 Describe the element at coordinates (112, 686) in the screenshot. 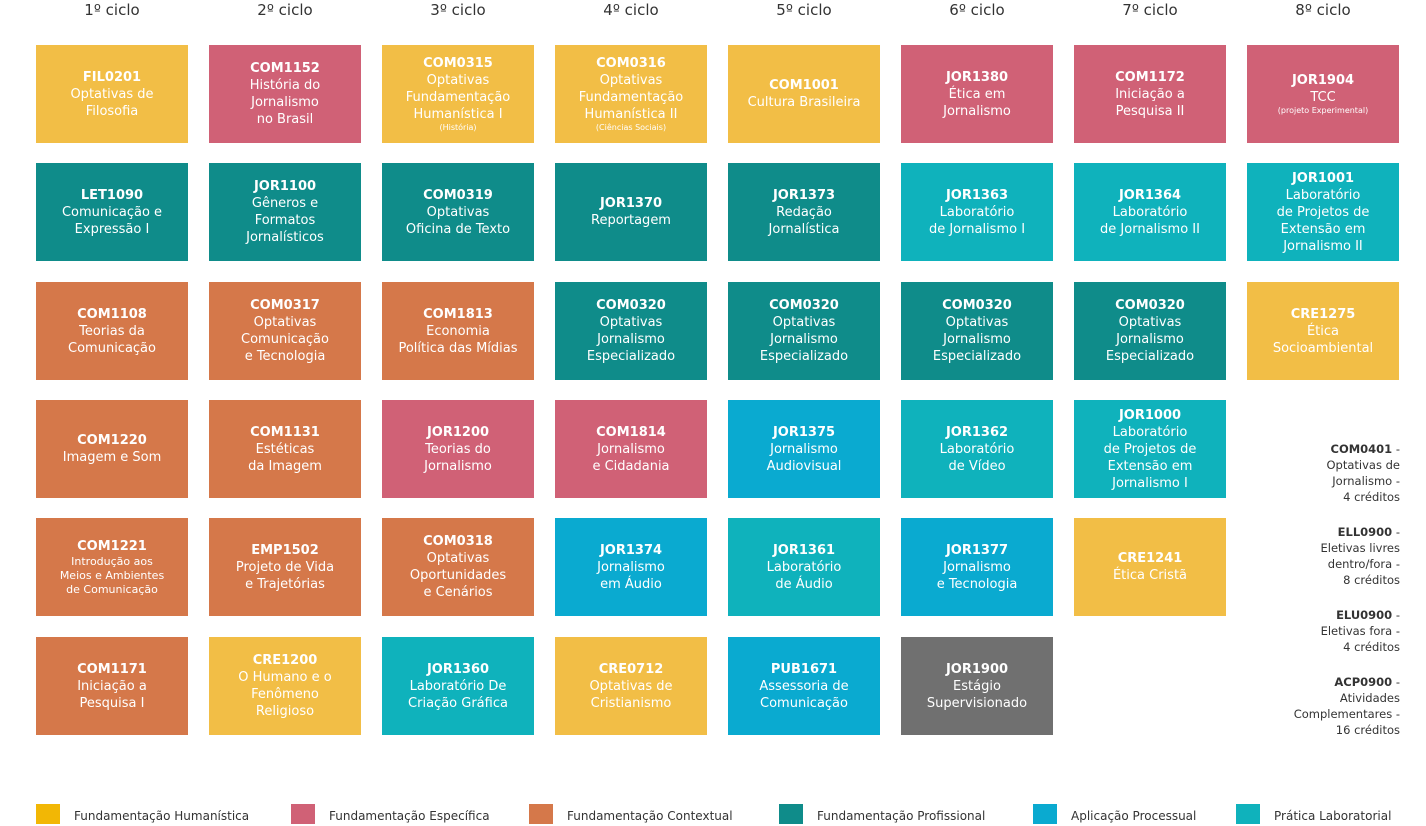

I see `course-card: COM1171 Iniciação a Pesquisa I` at that location.